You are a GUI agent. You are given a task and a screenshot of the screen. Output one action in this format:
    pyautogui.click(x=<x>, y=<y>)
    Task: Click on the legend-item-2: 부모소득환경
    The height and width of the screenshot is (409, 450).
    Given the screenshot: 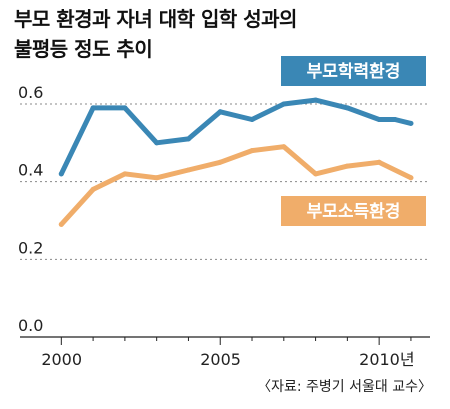 What is the action you would take?
    pyautogui.click(x=353, y=211)
    